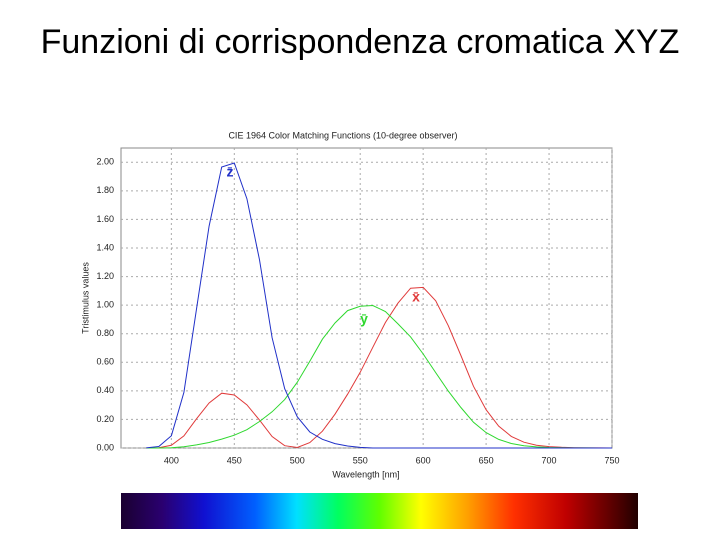  Describe the element at coordinates (105, 362) in the screenshot. I see `y-tick-label: 0.60` at that location.